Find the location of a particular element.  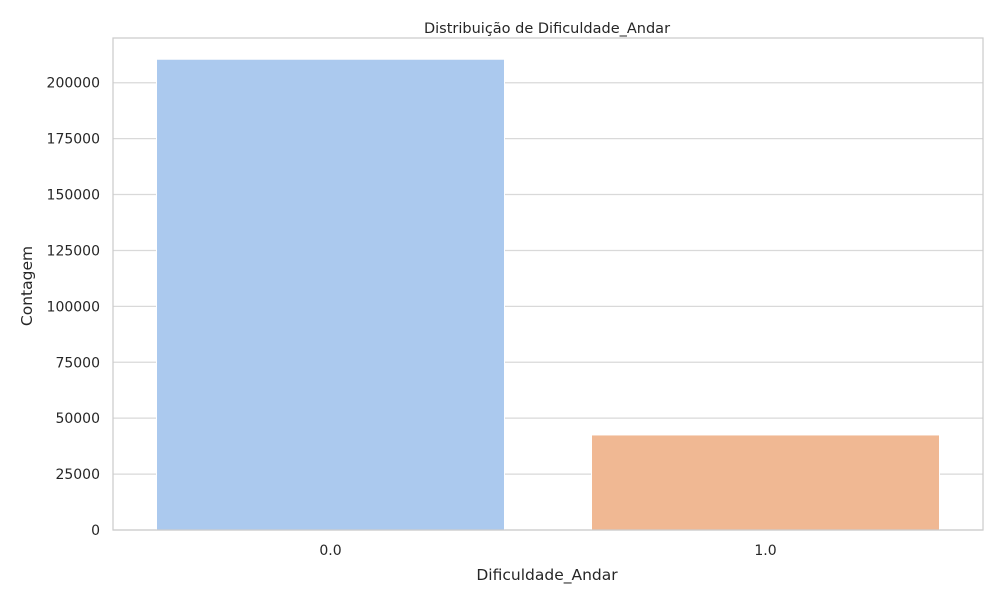

x-axis-label: Dificuldade_Andar is located at coordinates (547, 575).